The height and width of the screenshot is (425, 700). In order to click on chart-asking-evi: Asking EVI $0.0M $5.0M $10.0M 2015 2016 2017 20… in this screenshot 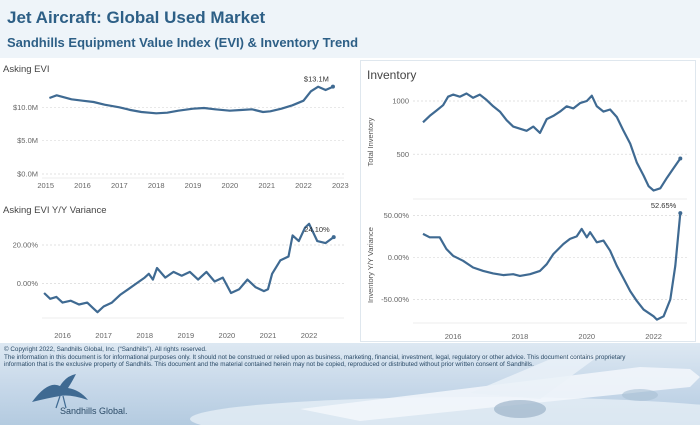, I will do `click(176, 127)`.